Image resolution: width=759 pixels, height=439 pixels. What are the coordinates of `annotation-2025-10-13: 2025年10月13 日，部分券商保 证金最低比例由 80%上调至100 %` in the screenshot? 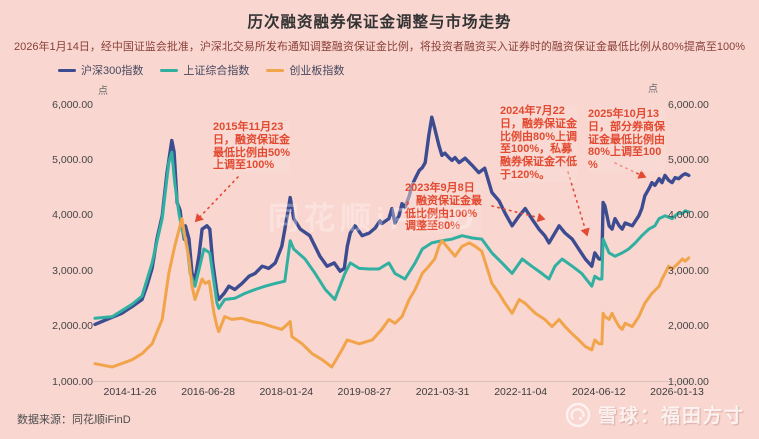 It's located at (626, 140).